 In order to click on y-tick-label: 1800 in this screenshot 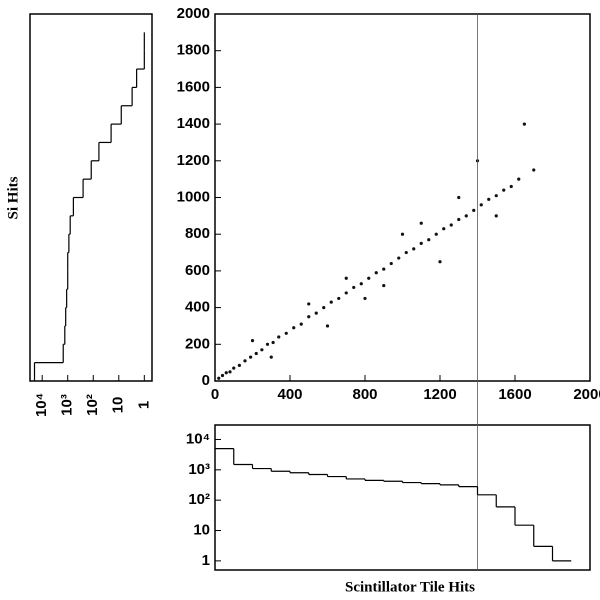, I will do `click(193, 50)`.